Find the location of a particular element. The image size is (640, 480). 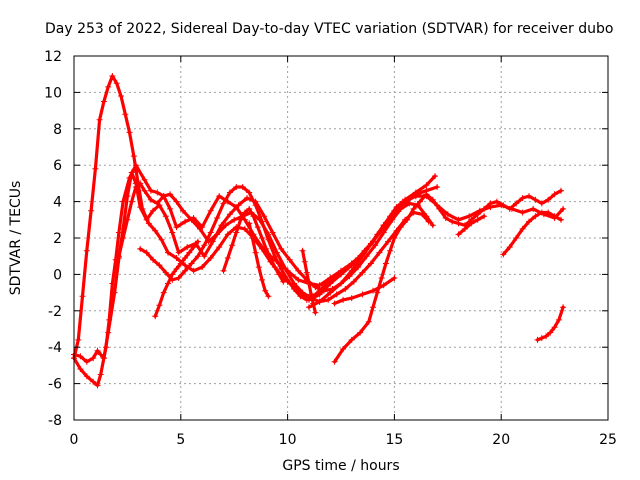

x-tick-label: 25 is located at coordinates (608, 440).